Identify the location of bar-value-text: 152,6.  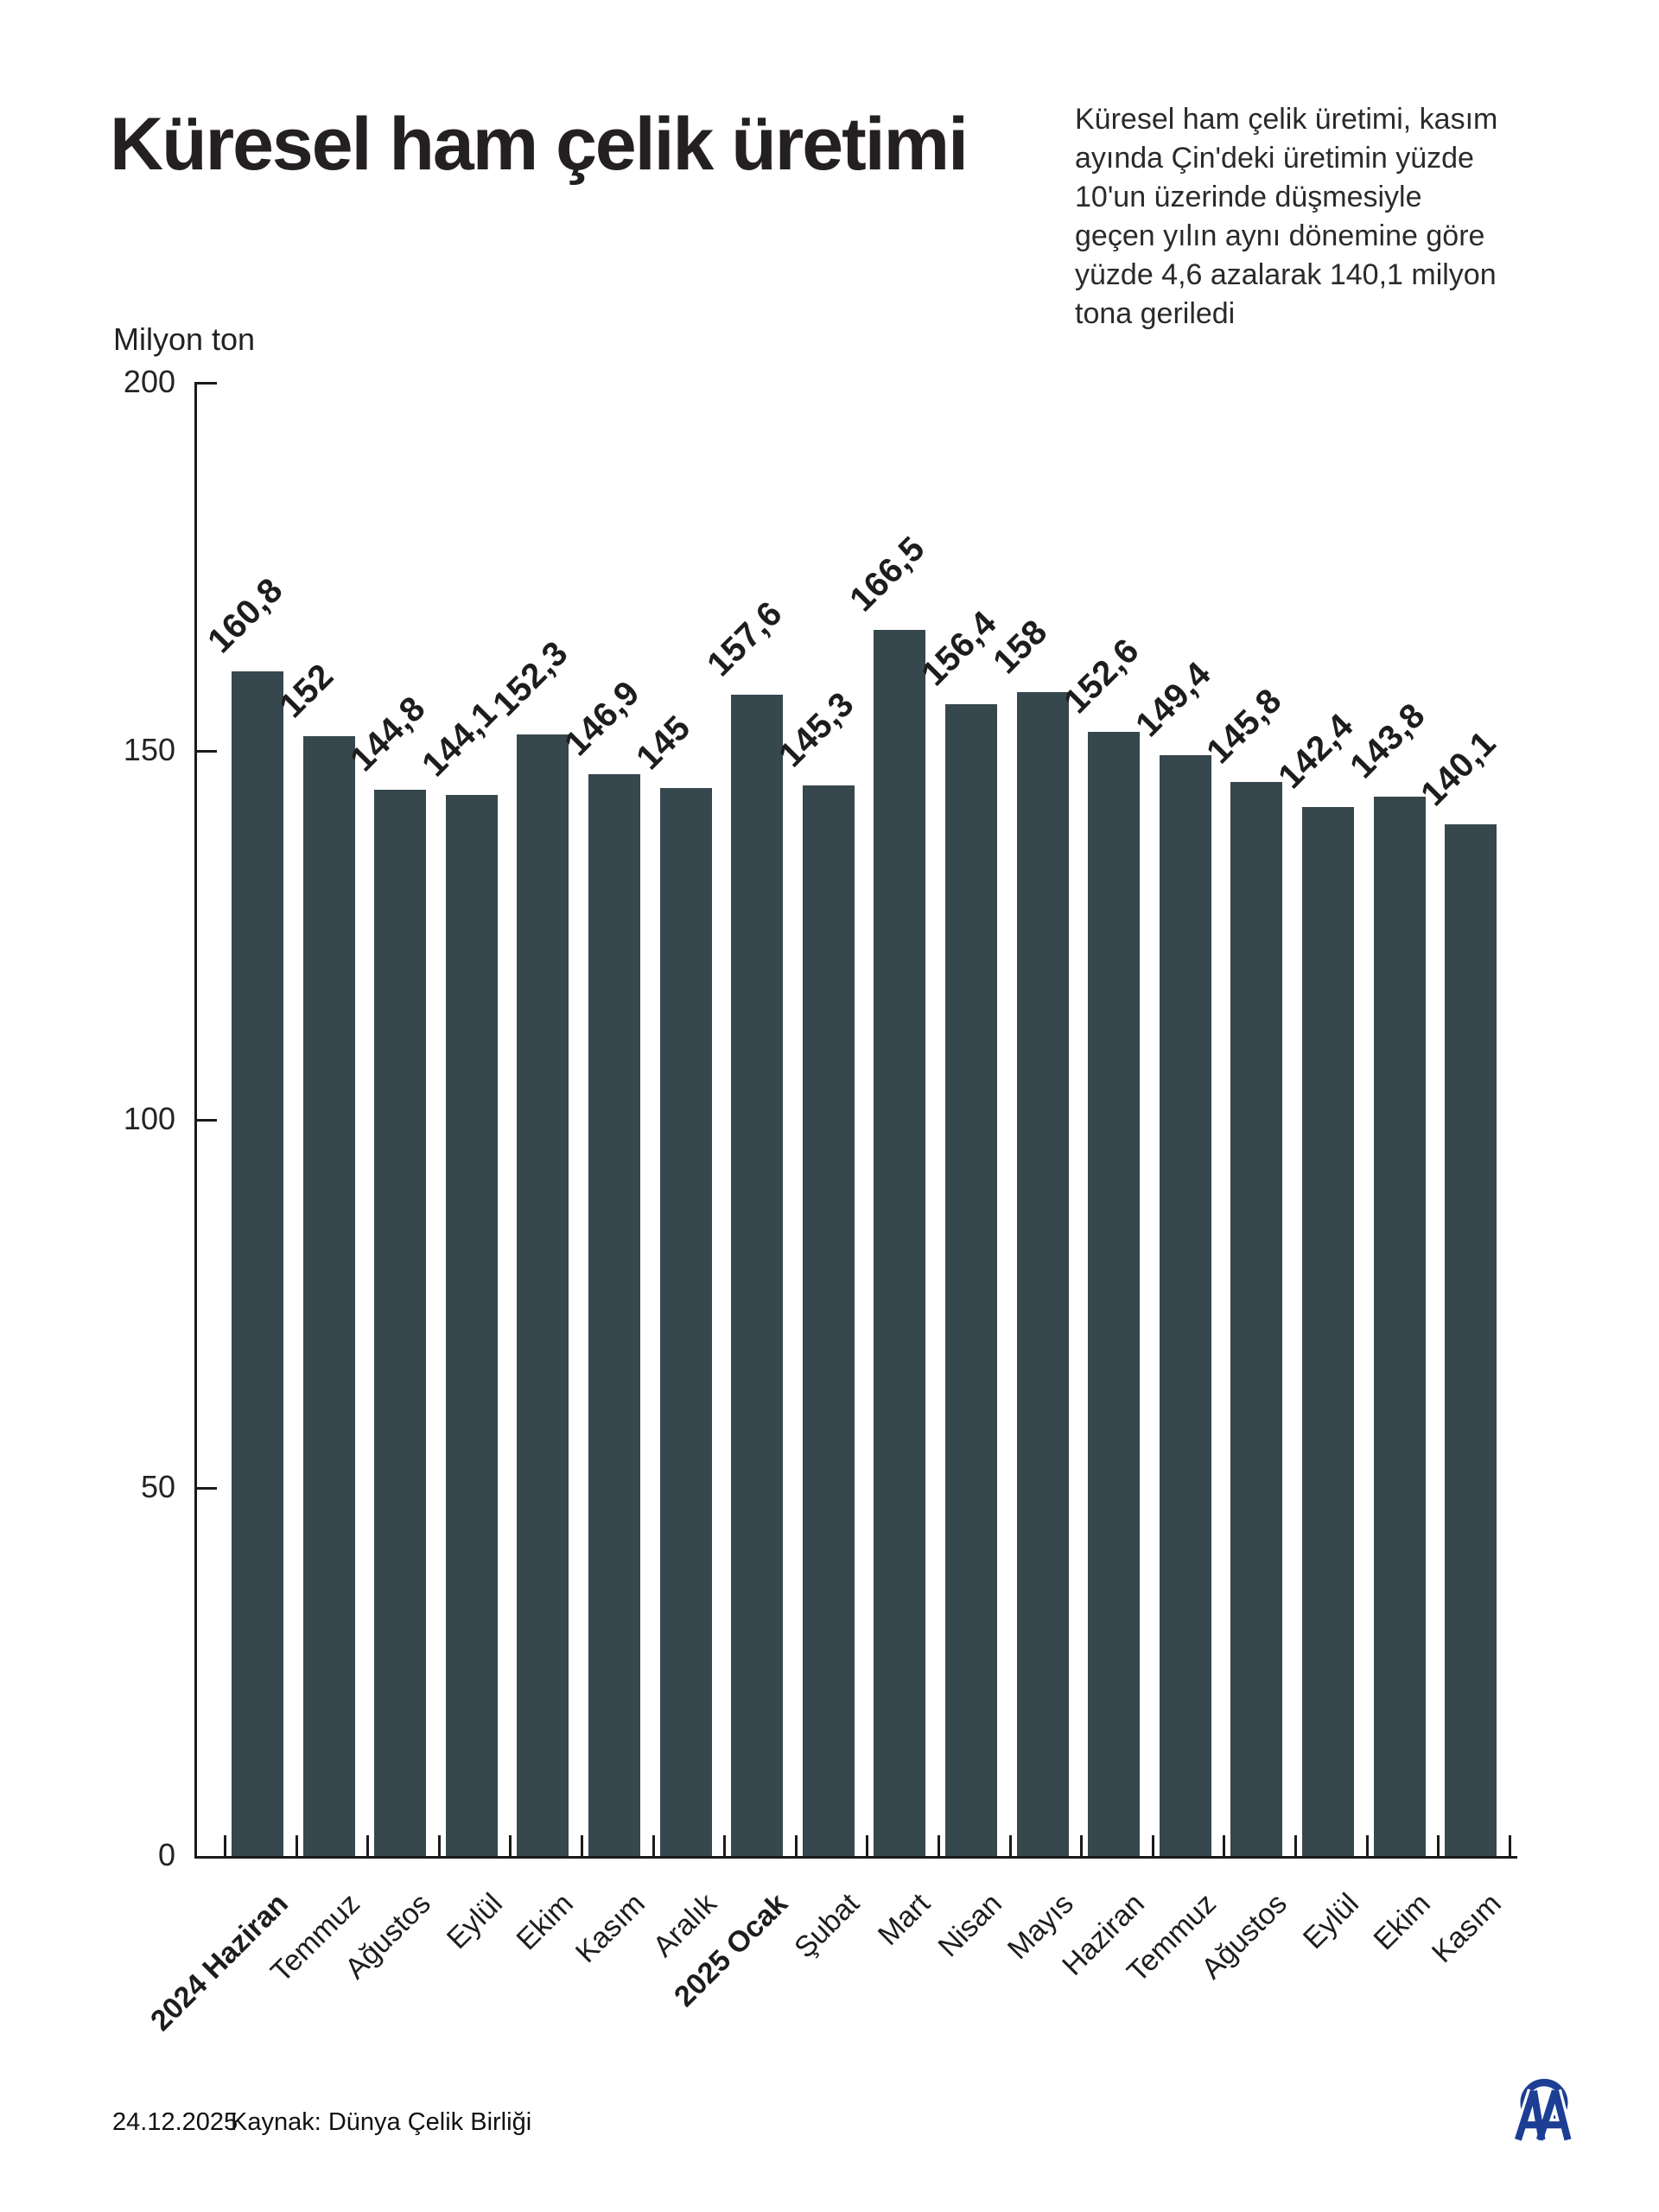
(1102, 676).